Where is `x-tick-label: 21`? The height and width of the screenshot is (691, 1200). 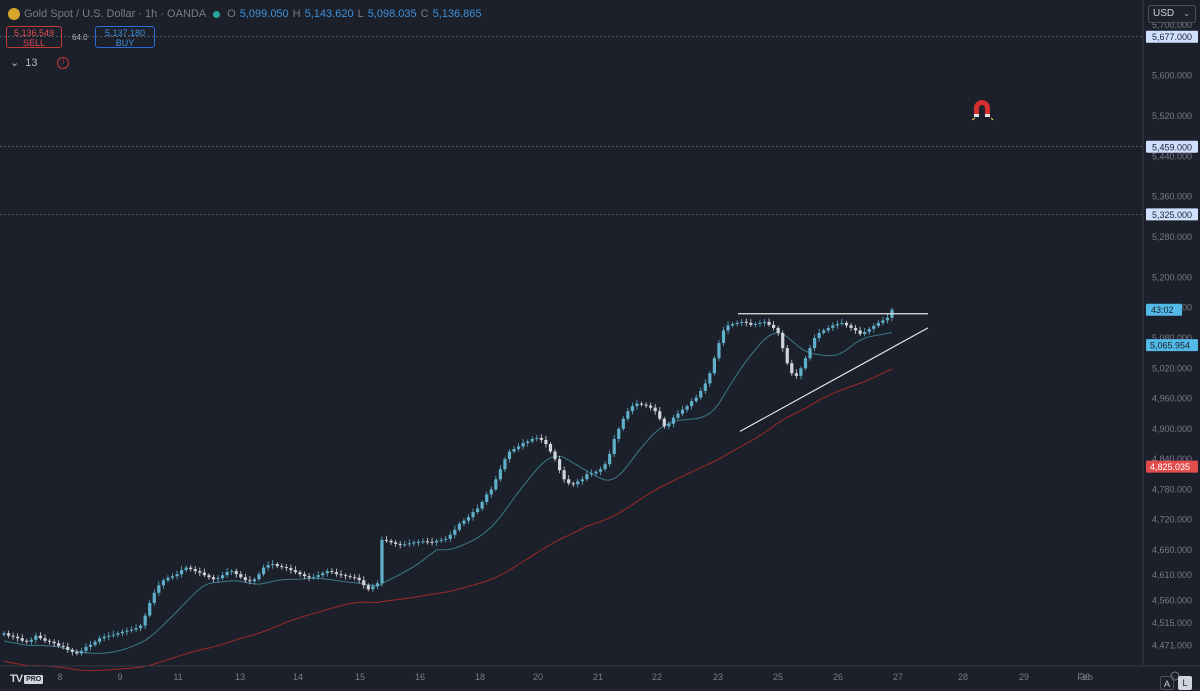 x-tick-label: 21 is located at coordinates (598, 677).